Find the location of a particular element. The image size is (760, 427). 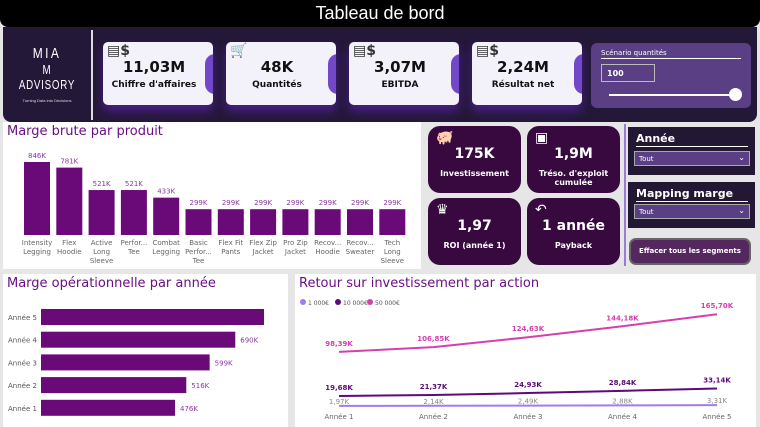

y-tick-label: Année 2 is located at coordinates (22, 386).